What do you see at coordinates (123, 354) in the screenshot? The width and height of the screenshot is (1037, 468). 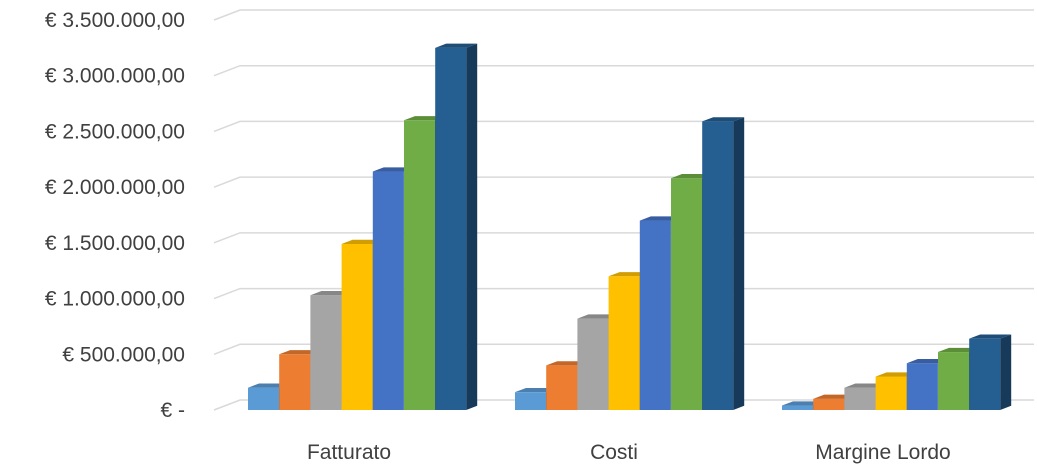 I see `y-tick-label: € 500.000,00` at bounding box center [123, 354].